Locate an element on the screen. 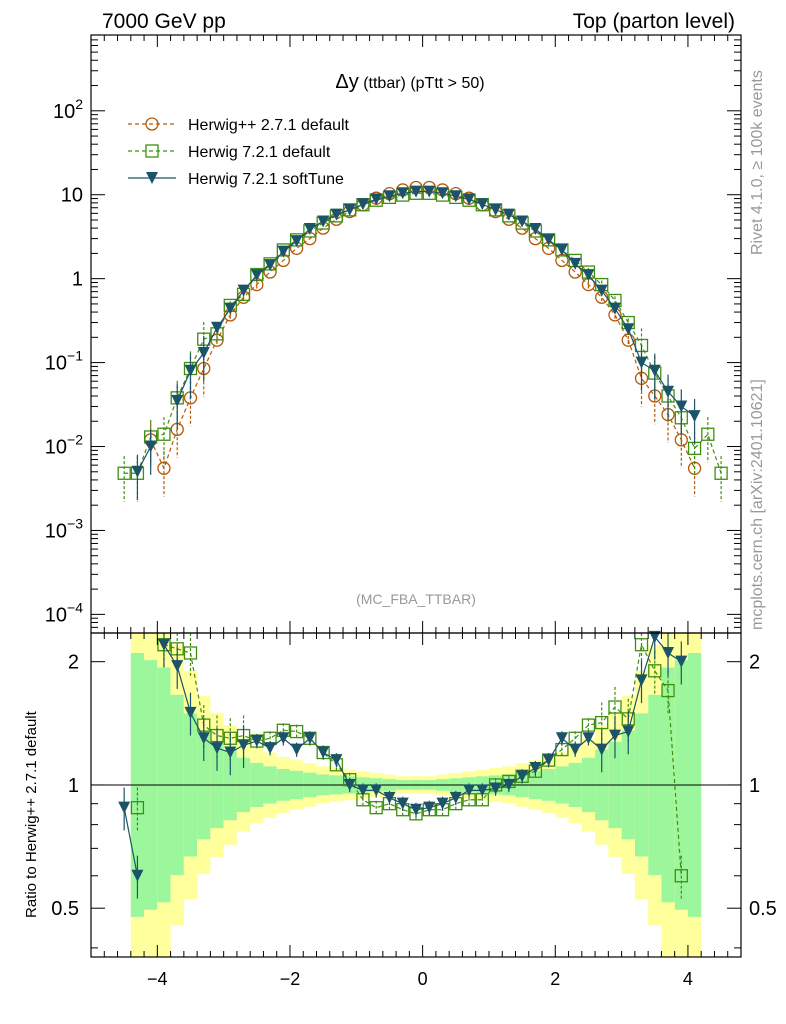 Image resolution: width=786 pixels, height=1024 pixels. y-tick-label: 10² is located at coordinates (68, 109).